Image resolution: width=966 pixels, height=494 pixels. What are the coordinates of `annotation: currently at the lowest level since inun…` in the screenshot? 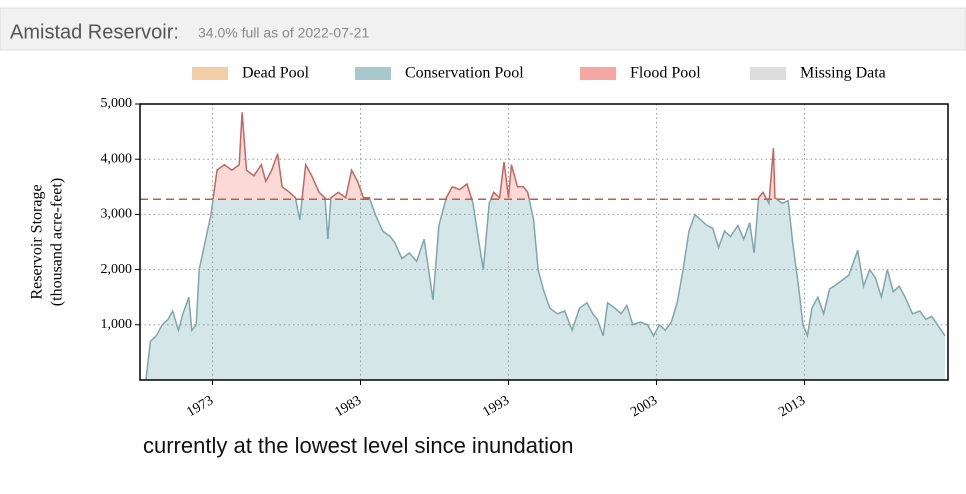 It's located at (358, 445).